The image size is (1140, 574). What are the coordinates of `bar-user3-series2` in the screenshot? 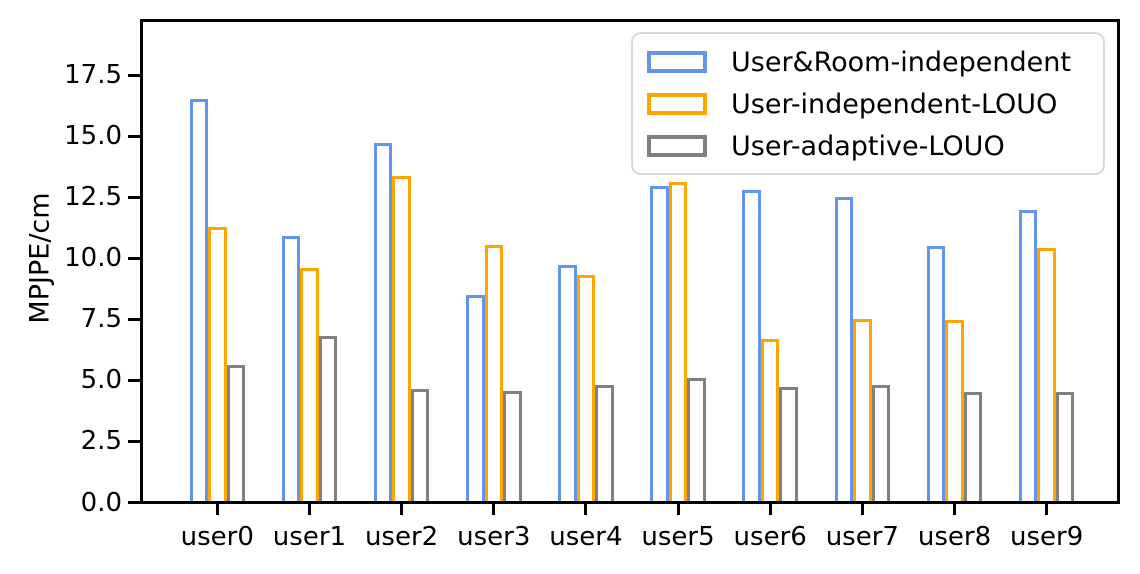 It's located at (512, 446).